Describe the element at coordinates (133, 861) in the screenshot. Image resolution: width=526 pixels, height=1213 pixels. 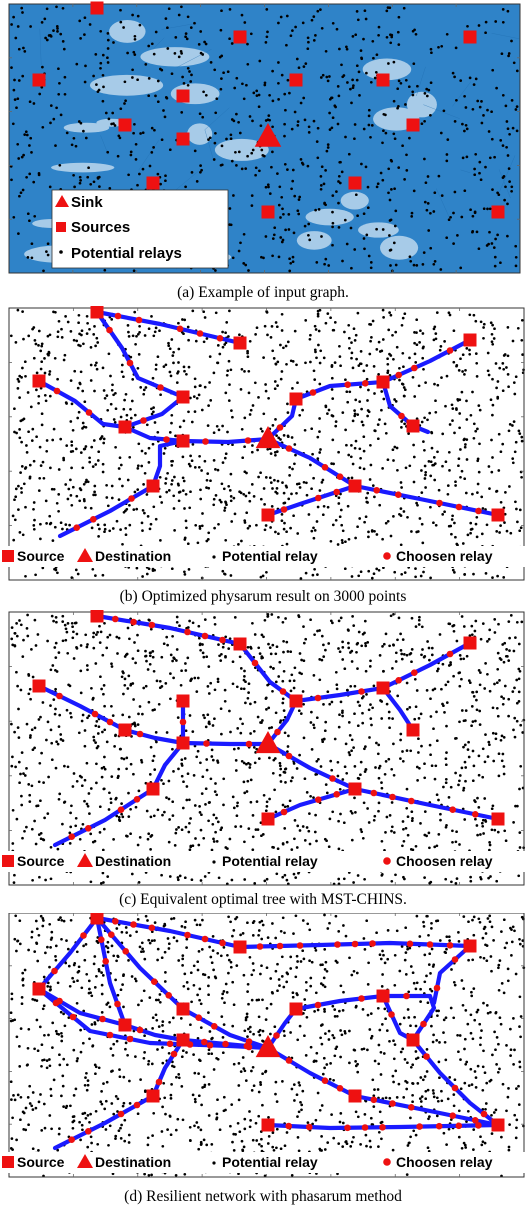
I see `legend-destination-label: Destination` at that location.